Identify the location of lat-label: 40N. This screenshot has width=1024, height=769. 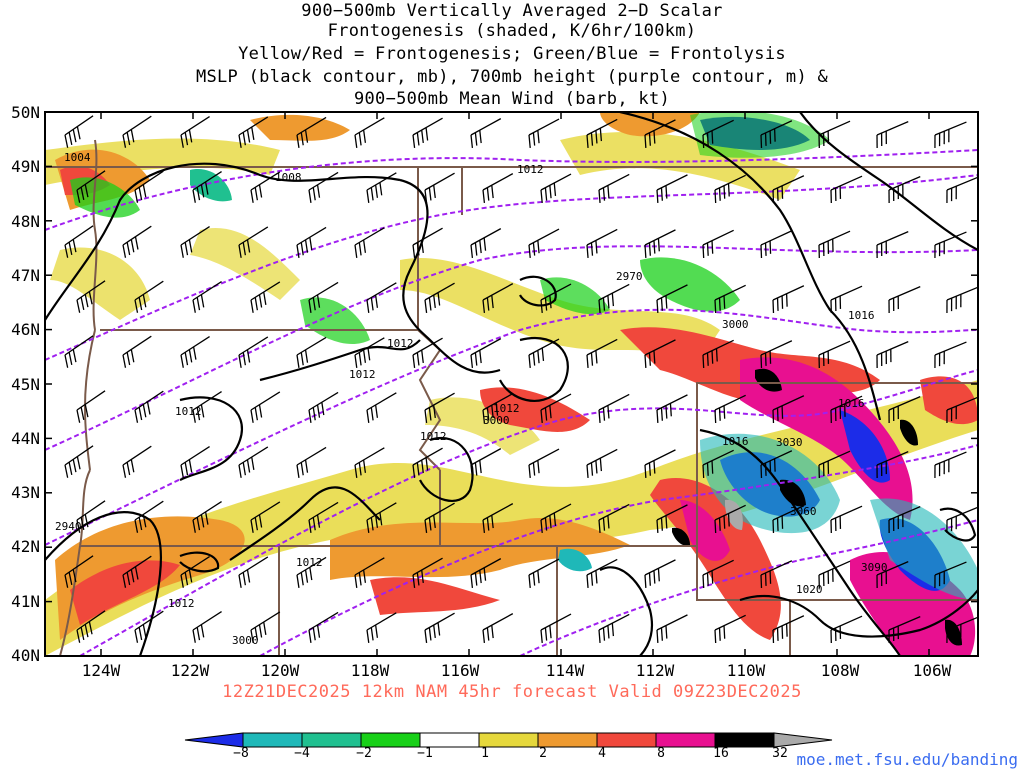
(25, 655).